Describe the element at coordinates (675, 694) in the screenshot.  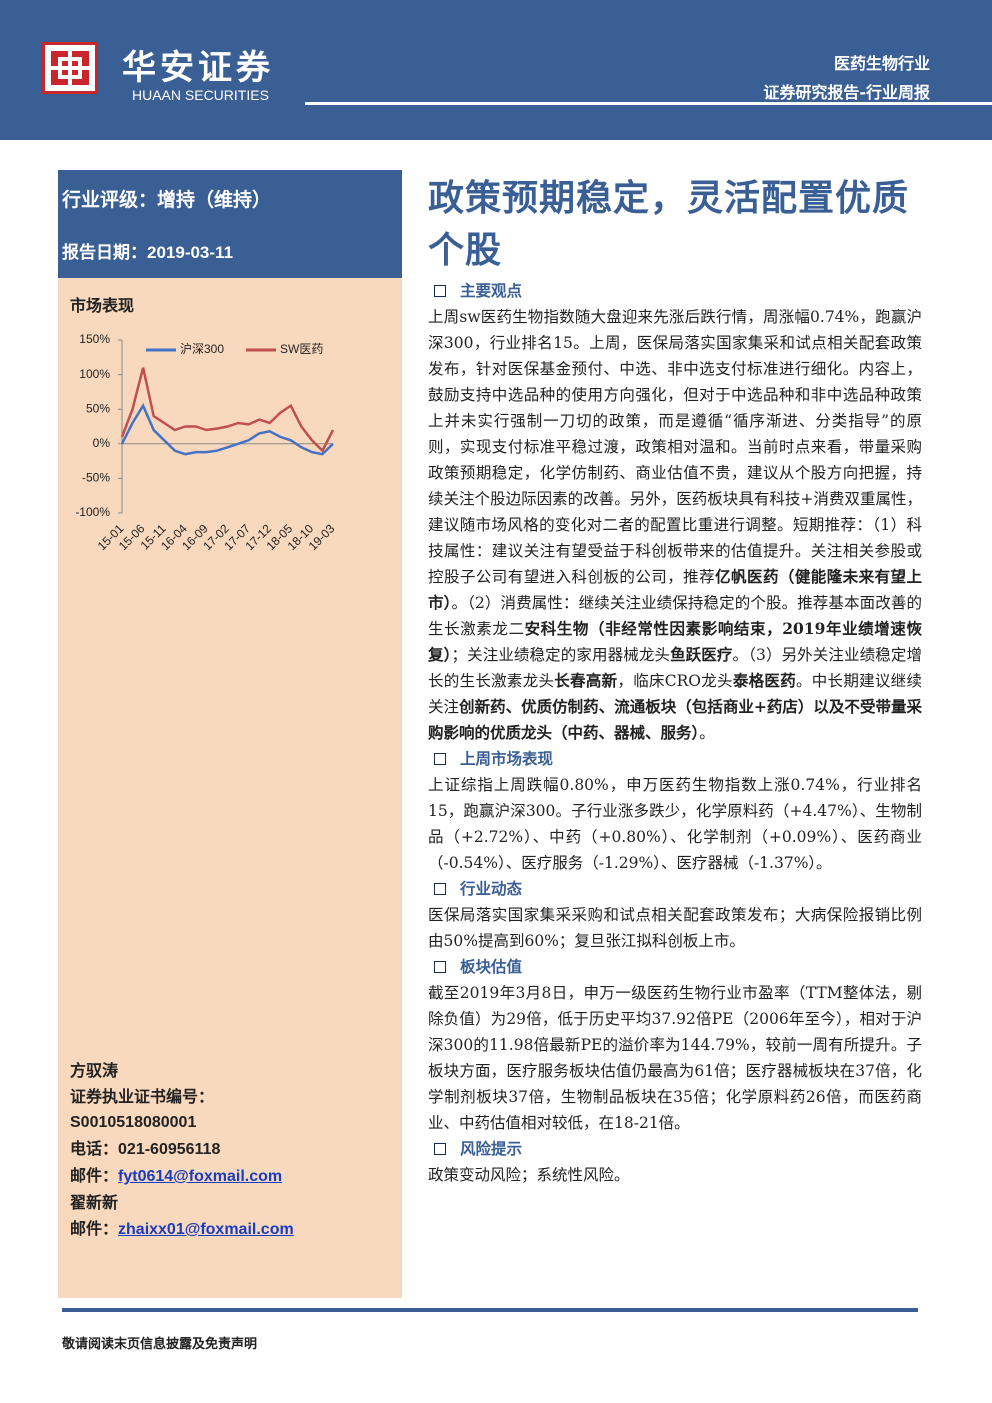
I see `text: 。中长期建议继续关注` at that location.